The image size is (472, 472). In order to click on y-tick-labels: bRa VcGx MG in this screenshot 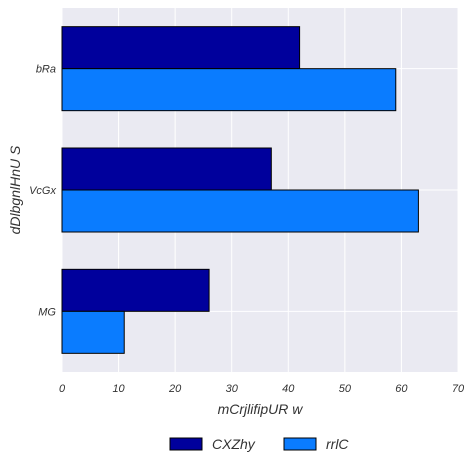, I will do `click(42, 191)`.